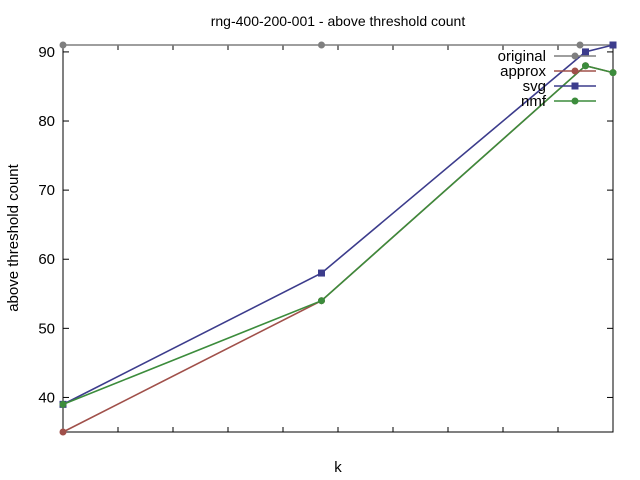  What do you see at coordinates (46, 190) in the screenshot?
I see `y-tick-label-3: 70` at bounding box center [46, 190].